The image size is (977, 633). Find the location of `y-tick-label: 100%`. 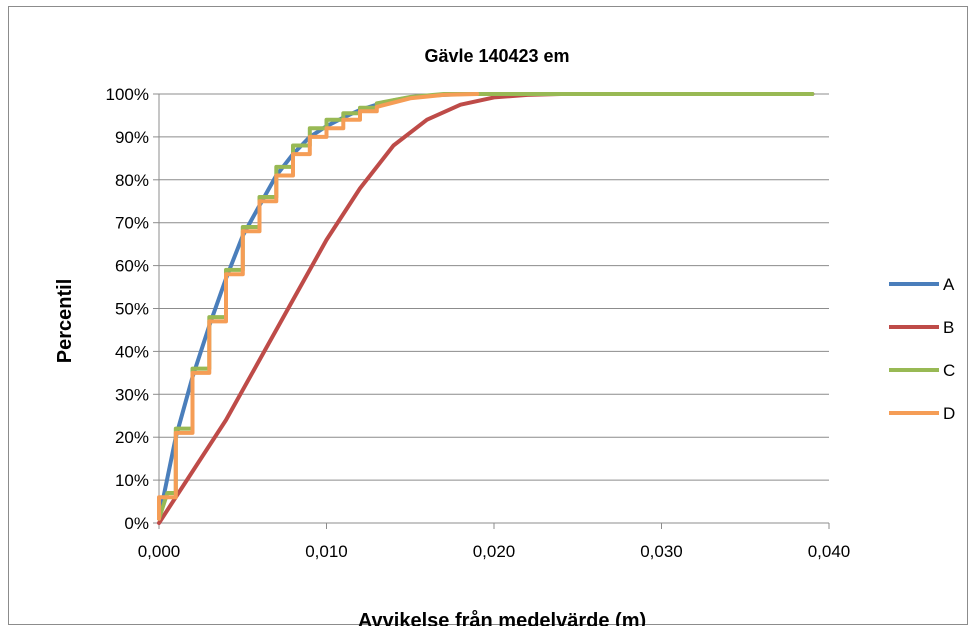

y-tick-label: 100% is located at coordinates (127, 94).